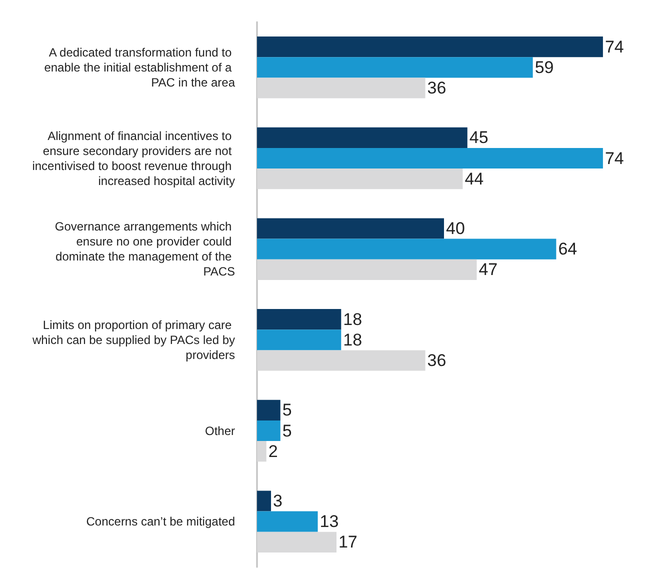 The image size is (651, 569). What do you see at coordinates (329, 522) in the screenshot?
I see `data-label: 13` at bounding box center [329, 522].